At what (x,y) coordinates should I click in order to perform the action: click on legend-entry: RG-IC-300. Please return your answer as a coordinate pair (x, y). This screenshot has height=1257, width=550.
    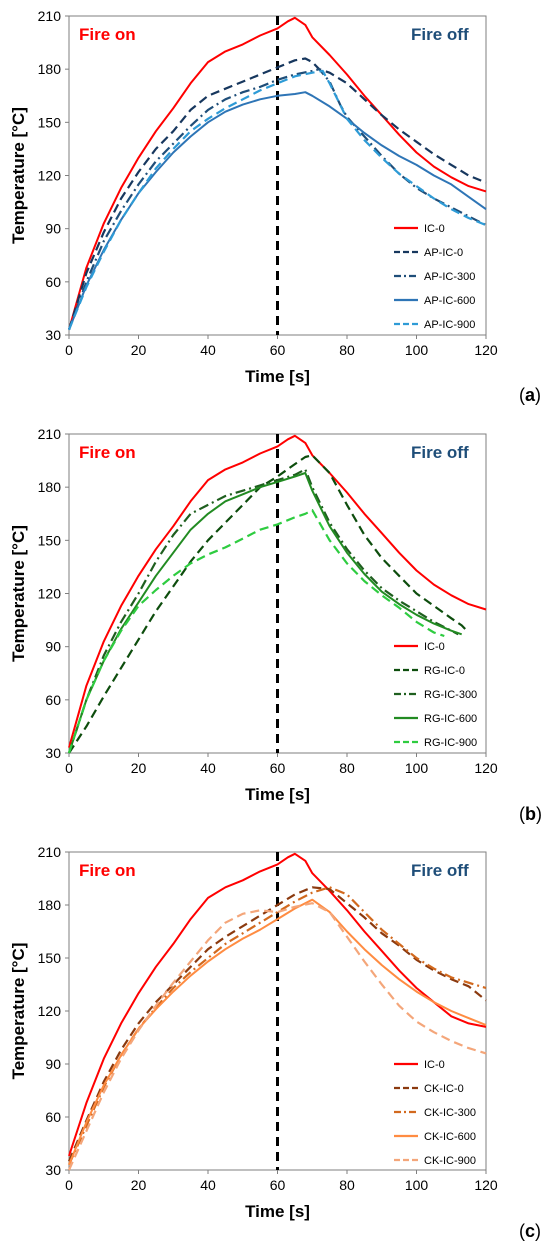
    Looking at the image, I should click on (450, 695).